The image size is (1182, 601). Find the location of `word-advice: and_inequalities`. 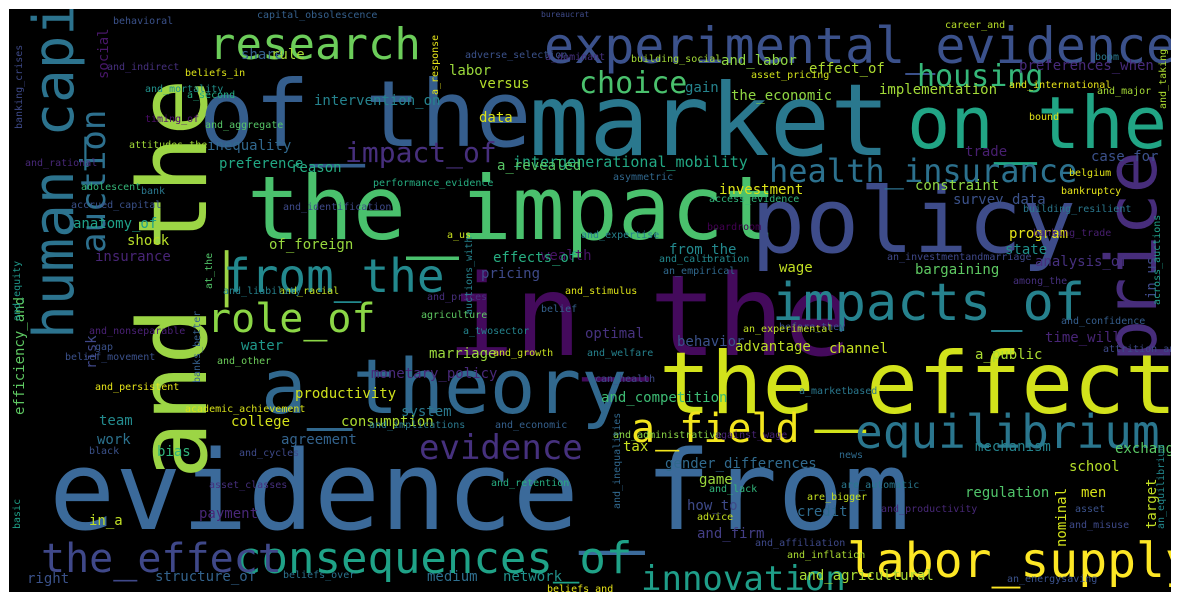

word-advice: and_inequalities is located at coordinates (617, 460).